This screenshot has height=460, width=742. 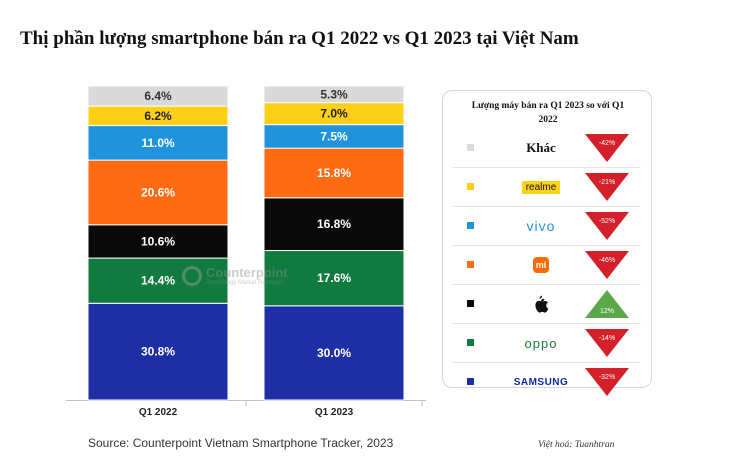 I want to click on down-arrow-icon: -21%, so click(x=607, y=187).